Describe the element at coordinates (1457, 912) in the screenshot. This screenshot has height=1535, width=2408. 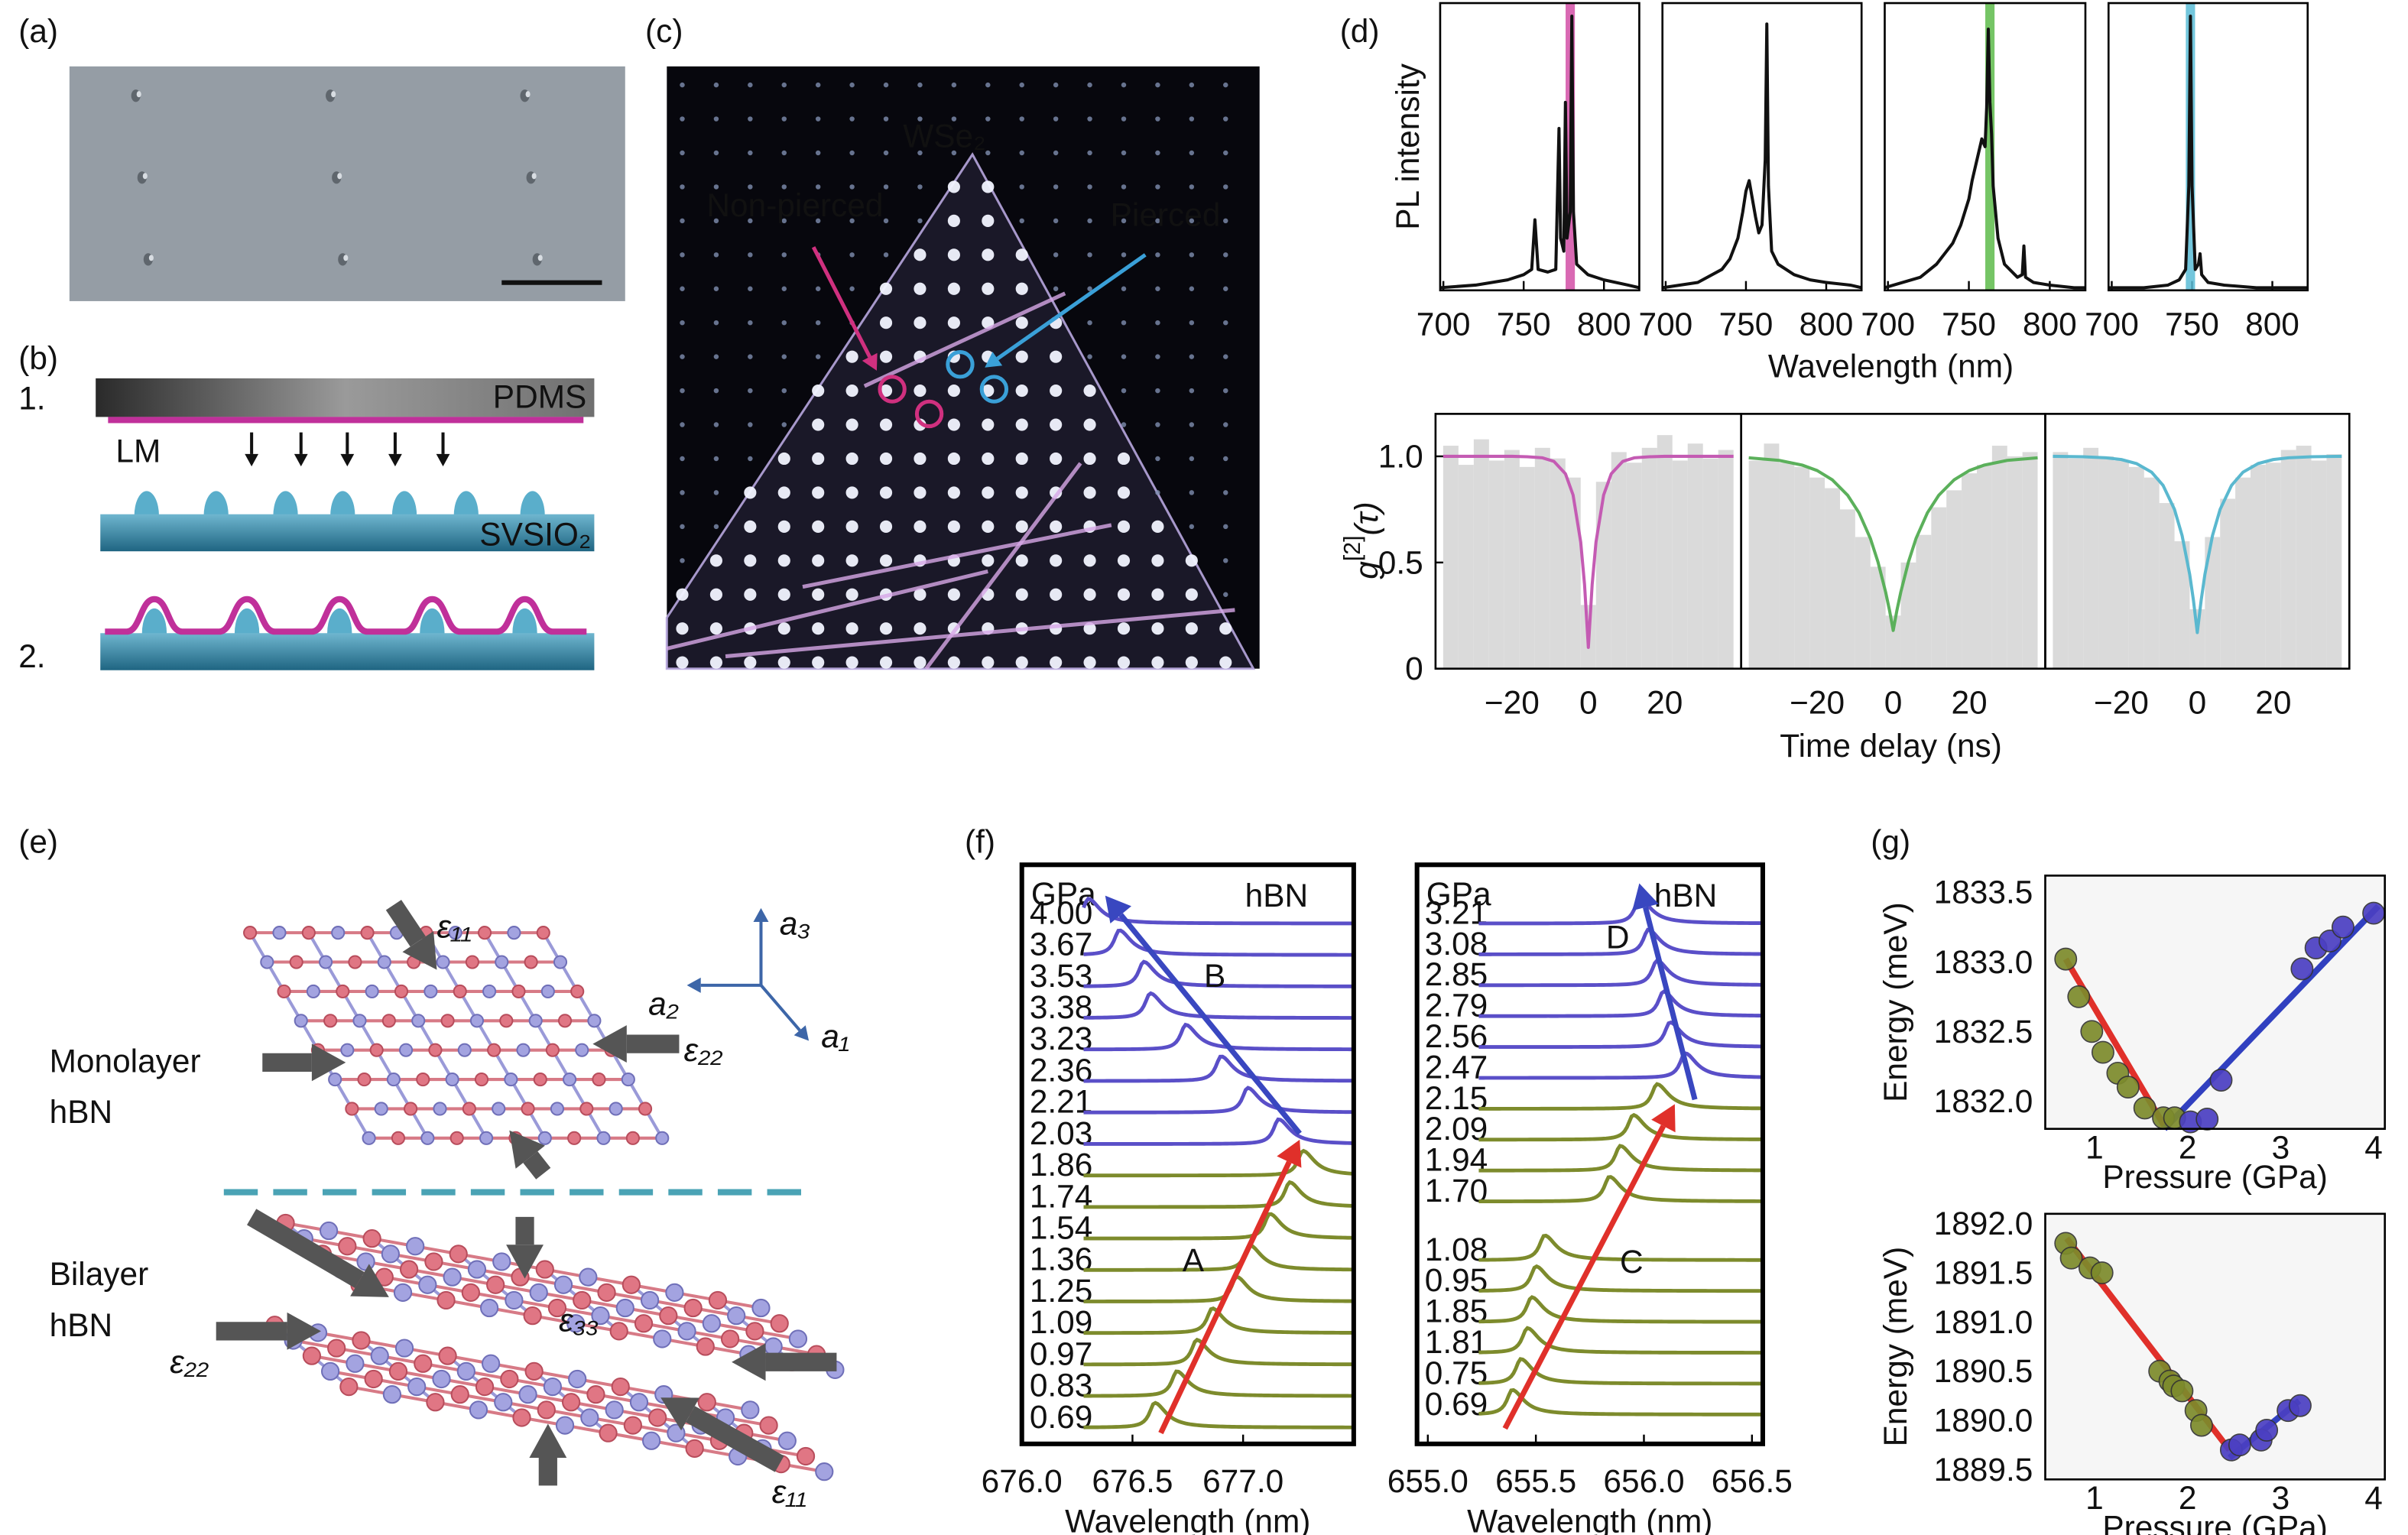
I see `trace-label: 3.21` at that location.